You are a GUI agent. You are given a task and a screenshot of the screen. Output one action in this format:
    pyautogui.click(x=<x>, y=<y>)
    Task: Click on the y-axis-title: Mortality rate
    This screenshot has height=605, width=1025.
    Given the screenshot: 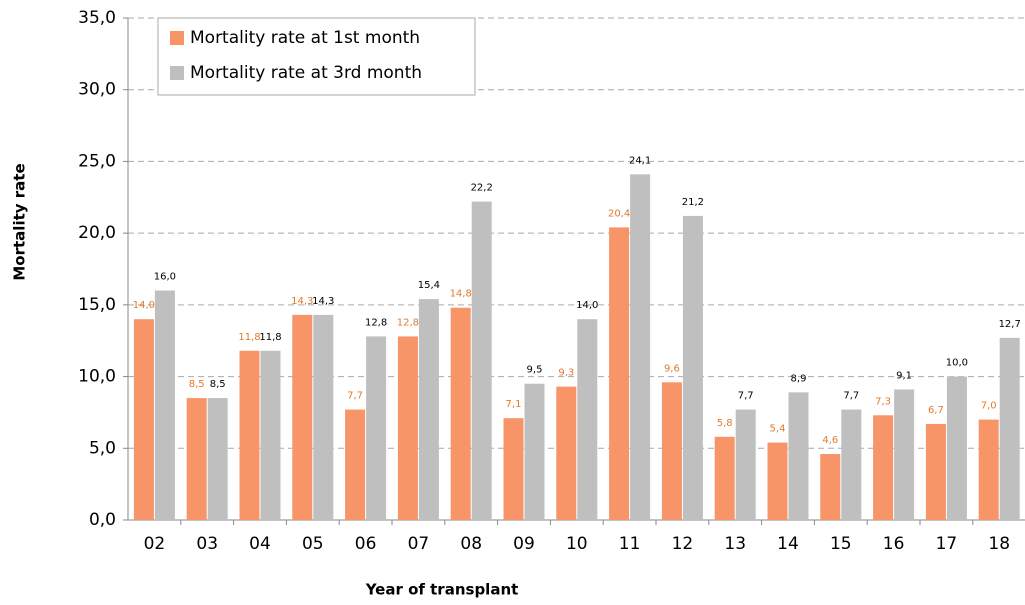 What is the action you would take?
    pyautogui.click(x=20, y=221)
    